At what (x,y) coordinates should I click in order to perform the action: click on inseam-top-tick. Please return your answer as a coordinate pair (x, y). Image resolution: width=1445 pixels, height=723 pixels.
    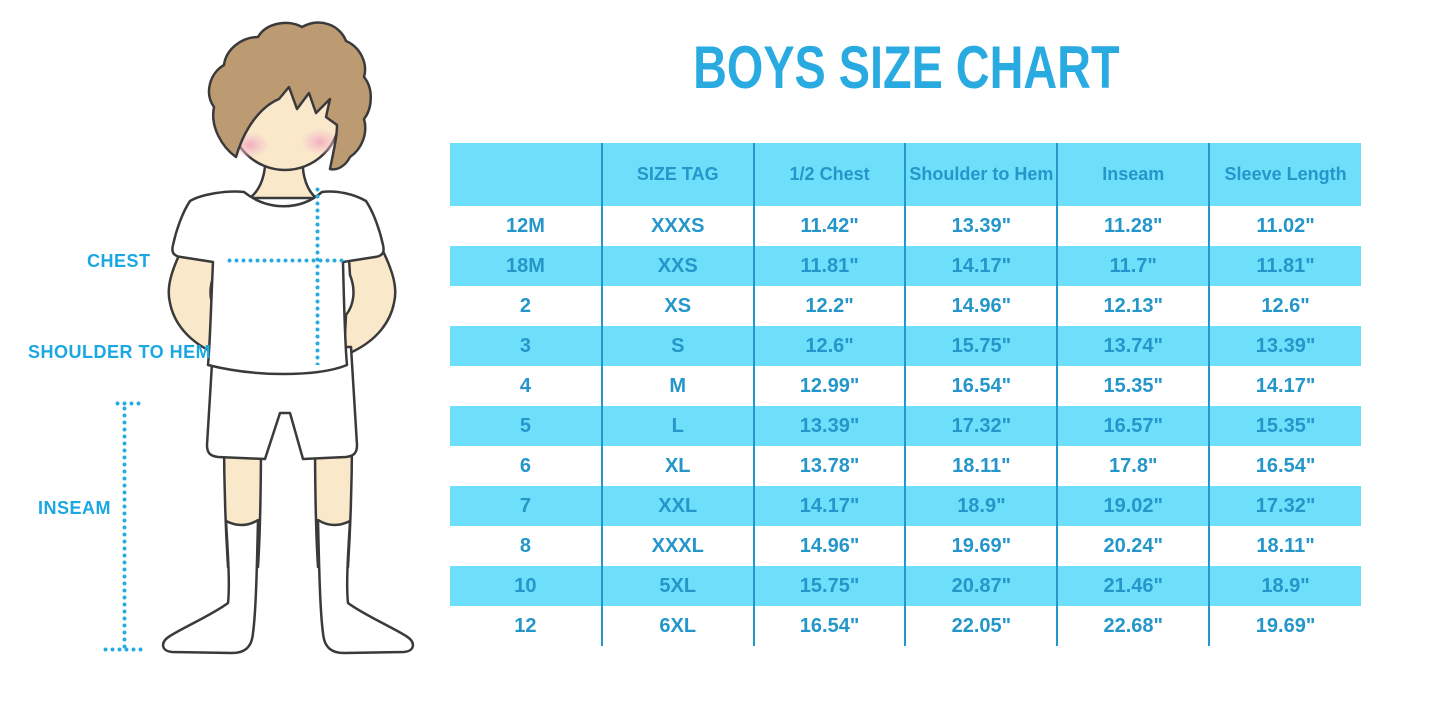
    Looking at the image, I should click on (129, 403).